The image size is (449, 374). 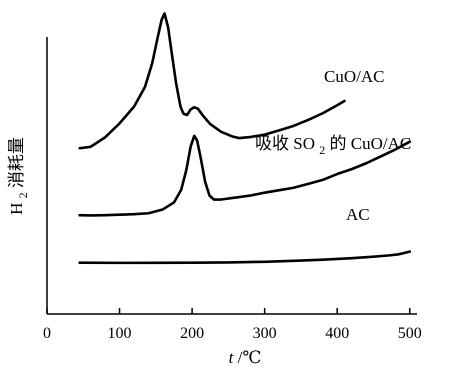 I want to click on series-labels: CuO/AC 吸收 SO 2 的 CuO/AC AC, so click(x=333, y=145).